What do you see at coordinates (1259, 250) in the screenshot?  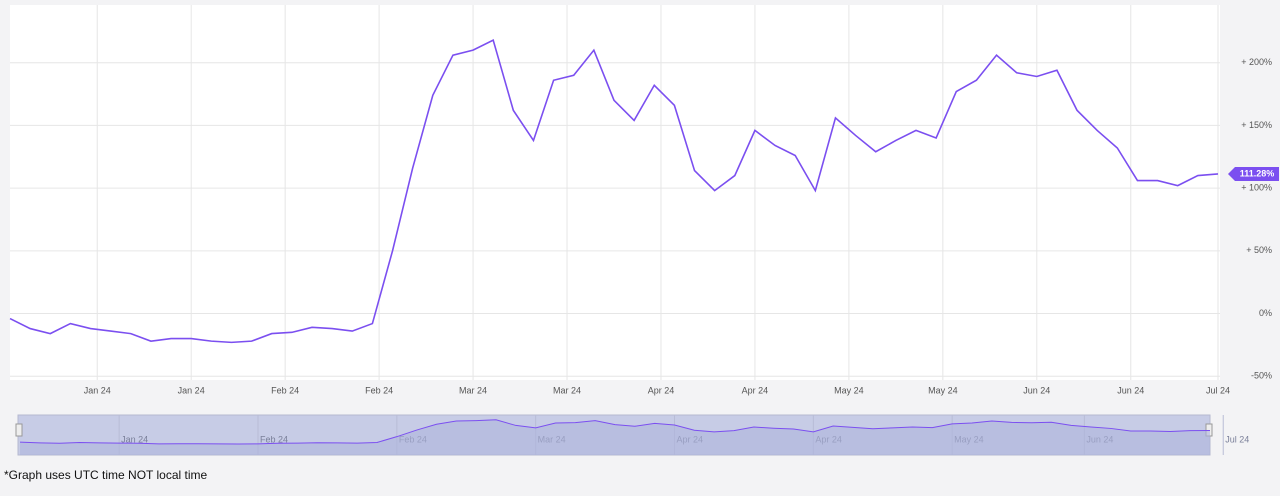 I see `y-tick-label: + 50%` at bounding box center [1259, 250].